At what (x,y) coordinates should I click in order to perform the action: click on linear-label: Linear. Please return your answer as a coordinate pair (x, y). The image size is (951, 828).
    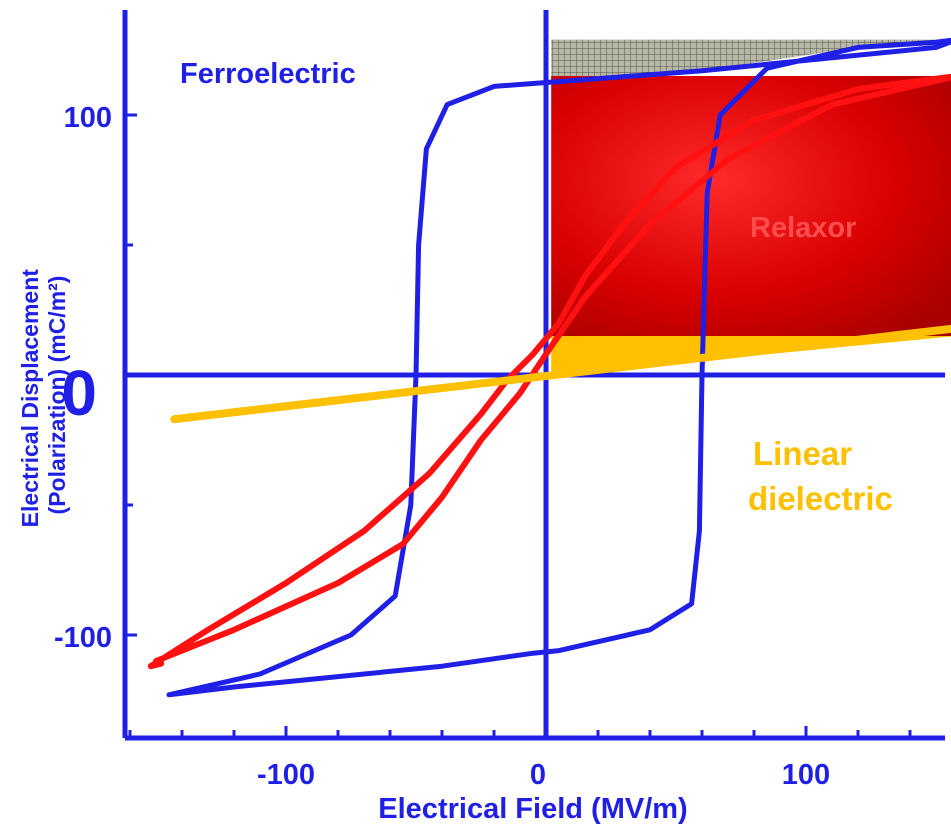
    Looking at the image, I should click on (802, 453).